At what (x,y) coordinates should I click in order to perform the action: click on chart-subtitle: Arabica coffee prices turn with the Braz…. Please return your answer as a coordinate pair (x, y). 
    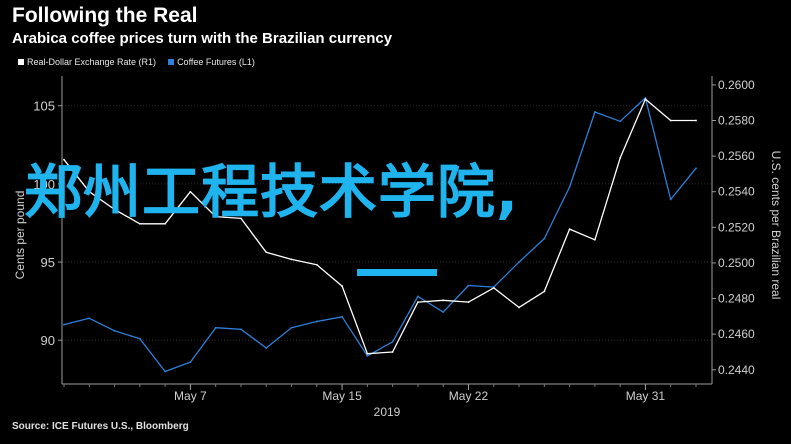
    Looking at the image, I should click on (202, 38).